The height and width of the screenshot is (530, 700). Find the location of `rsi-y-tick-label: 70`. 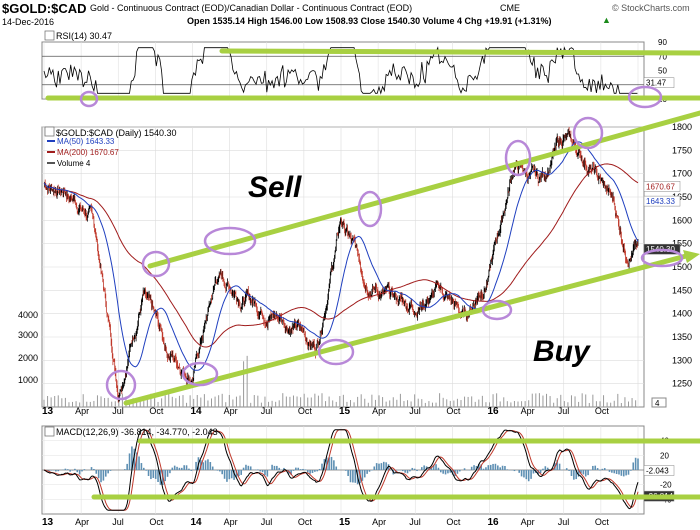

rsi-y-tick-label: 70 is located at coordinates (662, 56).